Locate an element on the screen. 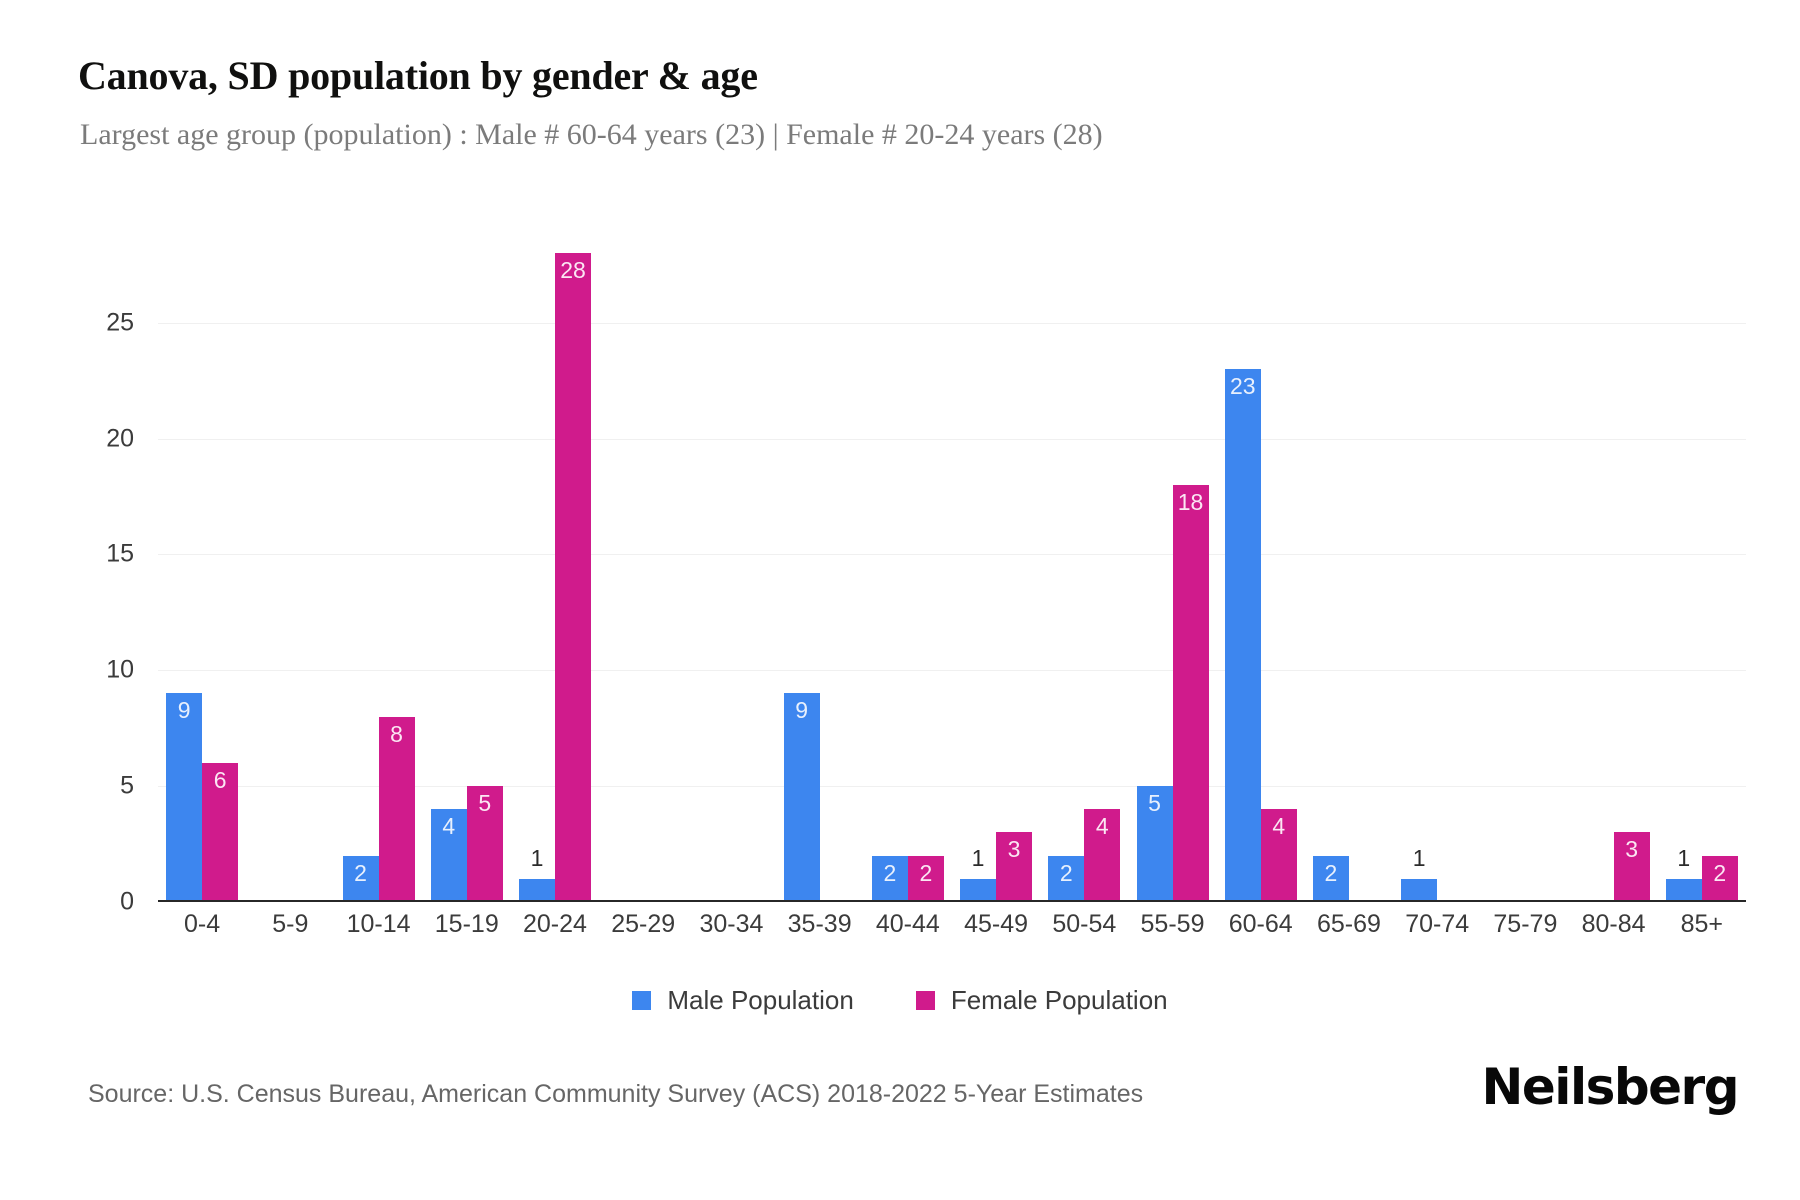  x-axis-tick-label: 55-59 is located at coordinates (1172, 924).